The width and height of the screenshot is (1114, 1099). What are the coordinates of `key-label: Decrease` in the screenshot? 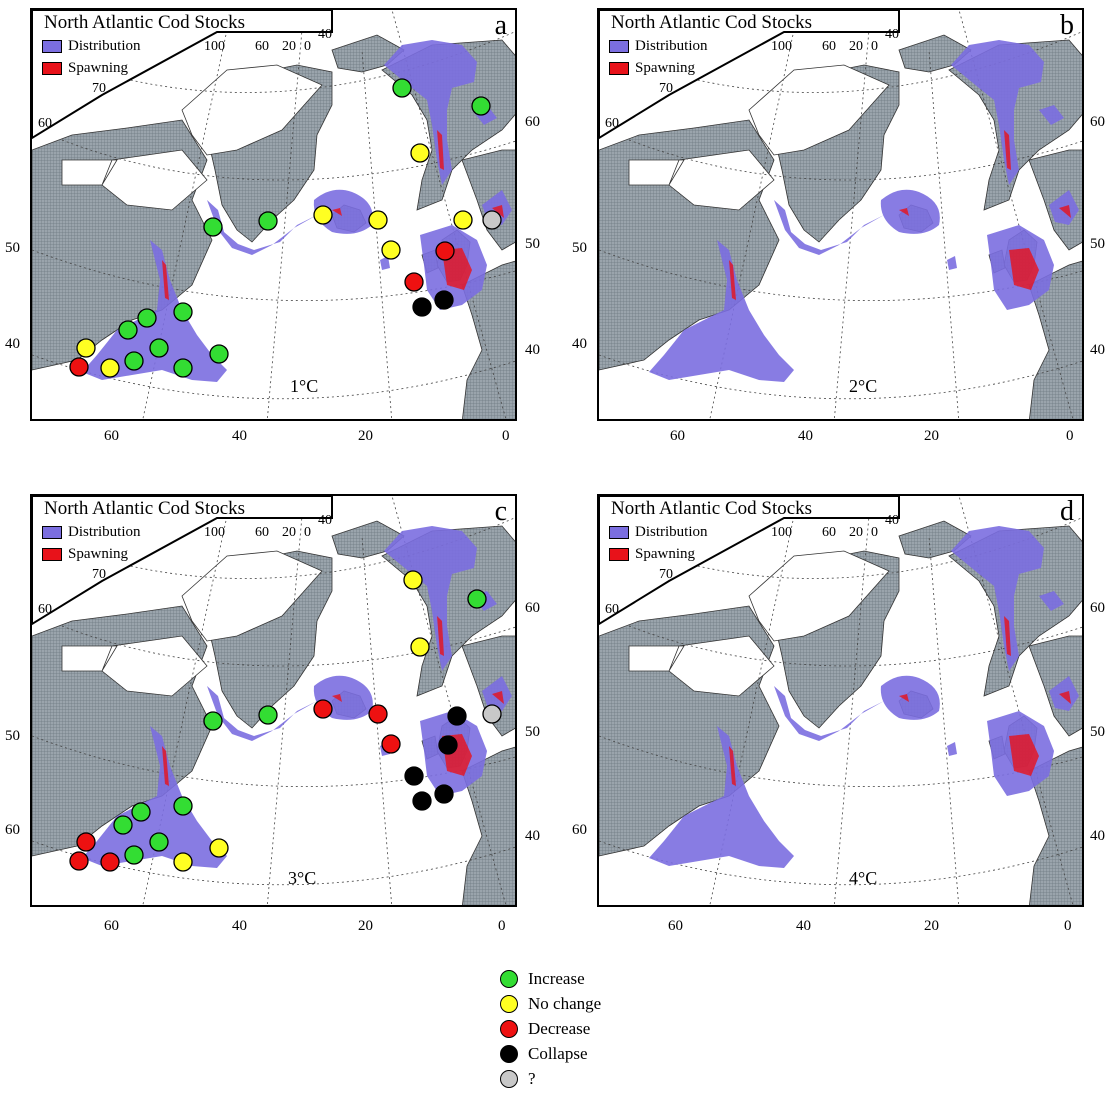 It's located at (559, 1028).